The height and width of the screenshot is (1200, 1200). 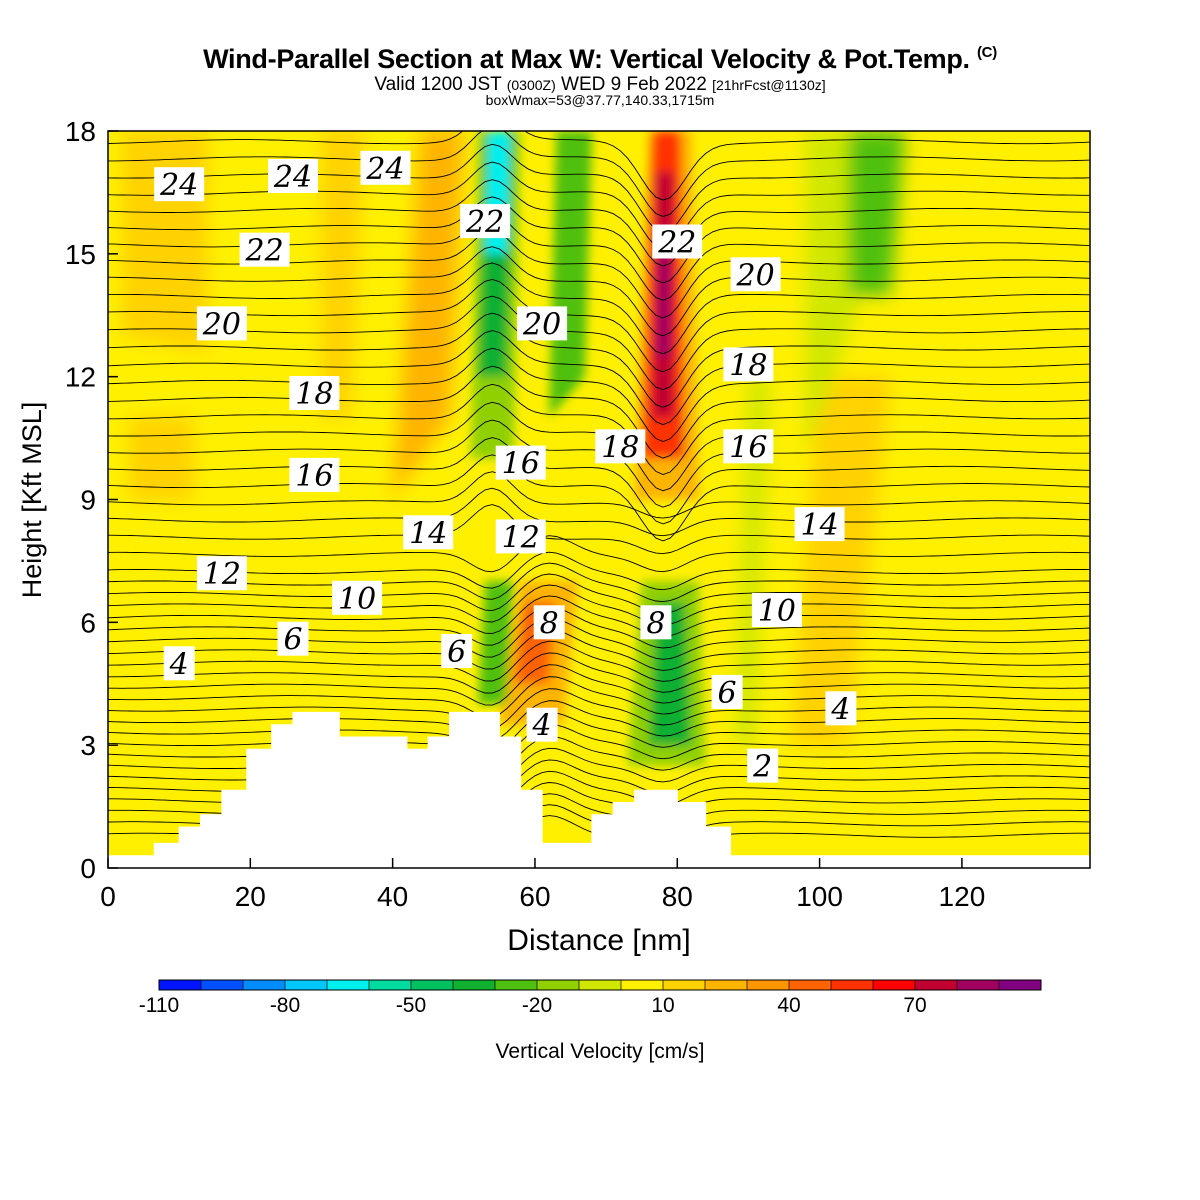 What do you see at coordinates (88, 500) in the screenshot?
I see `y-tick-label: 9` at bounding box center [88, 500].